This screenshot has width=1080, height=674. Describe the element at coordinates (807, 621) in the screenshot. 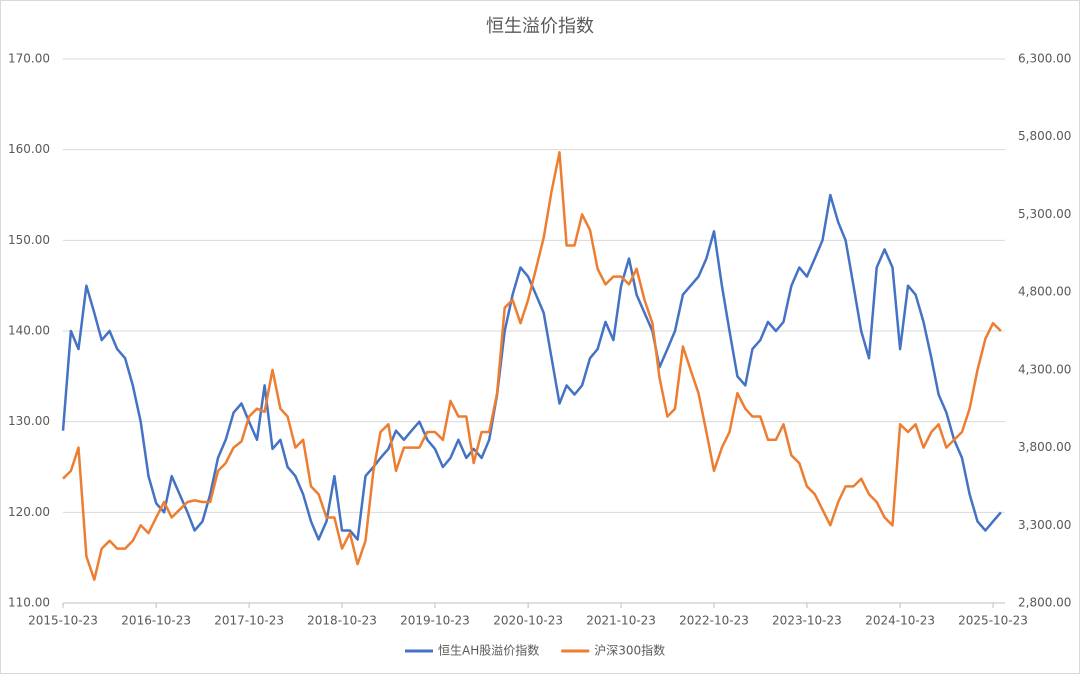

I see `x-tick-label: 2023-10-23` at that location.